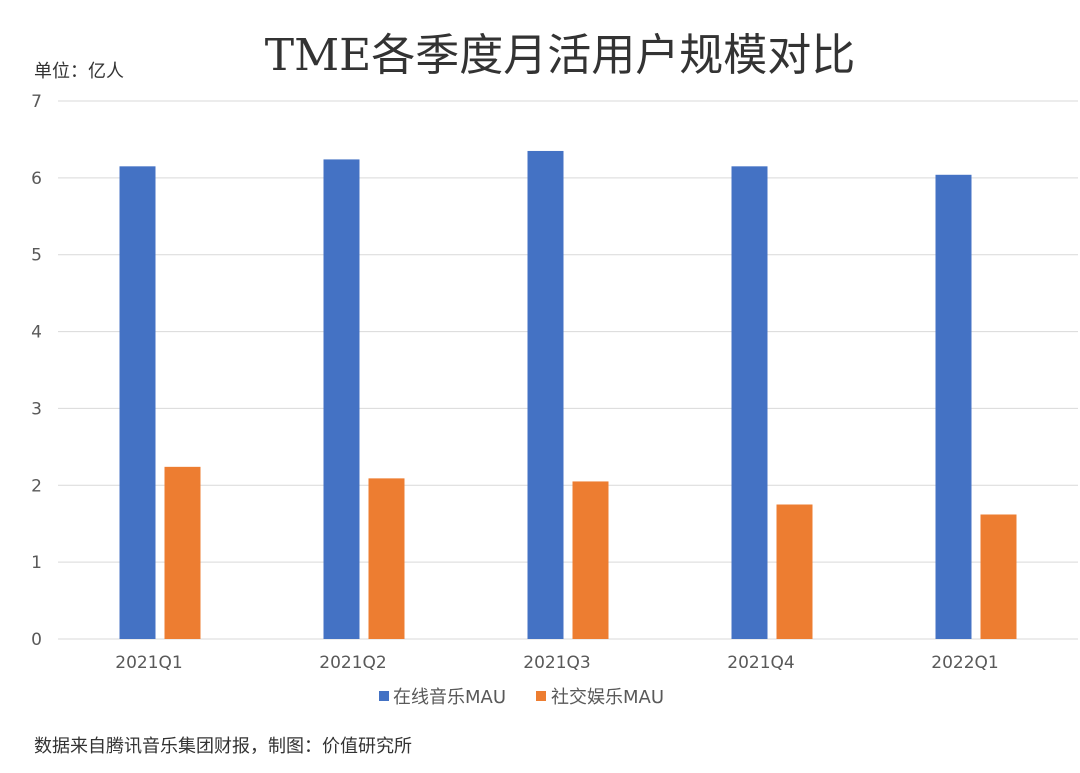  I want to click on bar-series-1-2021Q1, so click(182, 552).